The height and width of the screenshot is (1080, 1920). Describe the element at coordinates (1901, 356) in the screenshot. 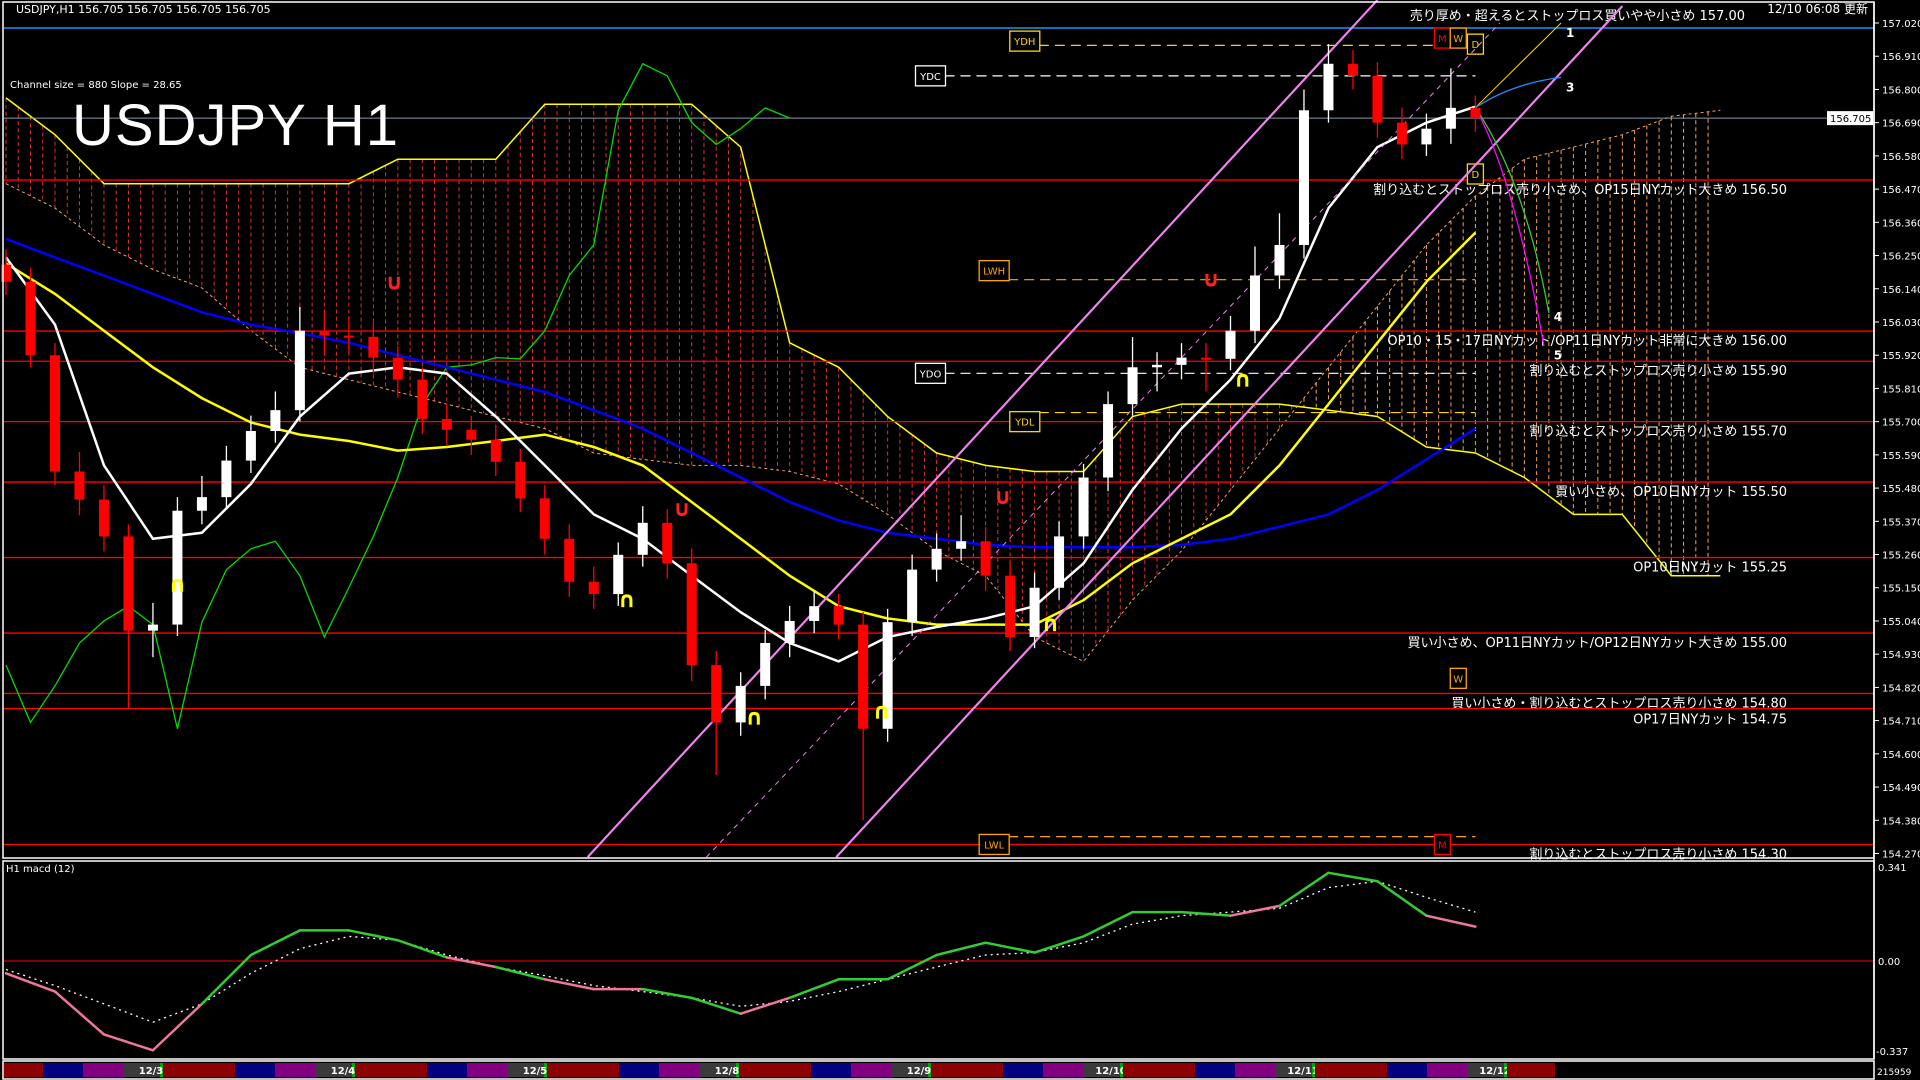

I see `axis-label: 155.920` at that location.